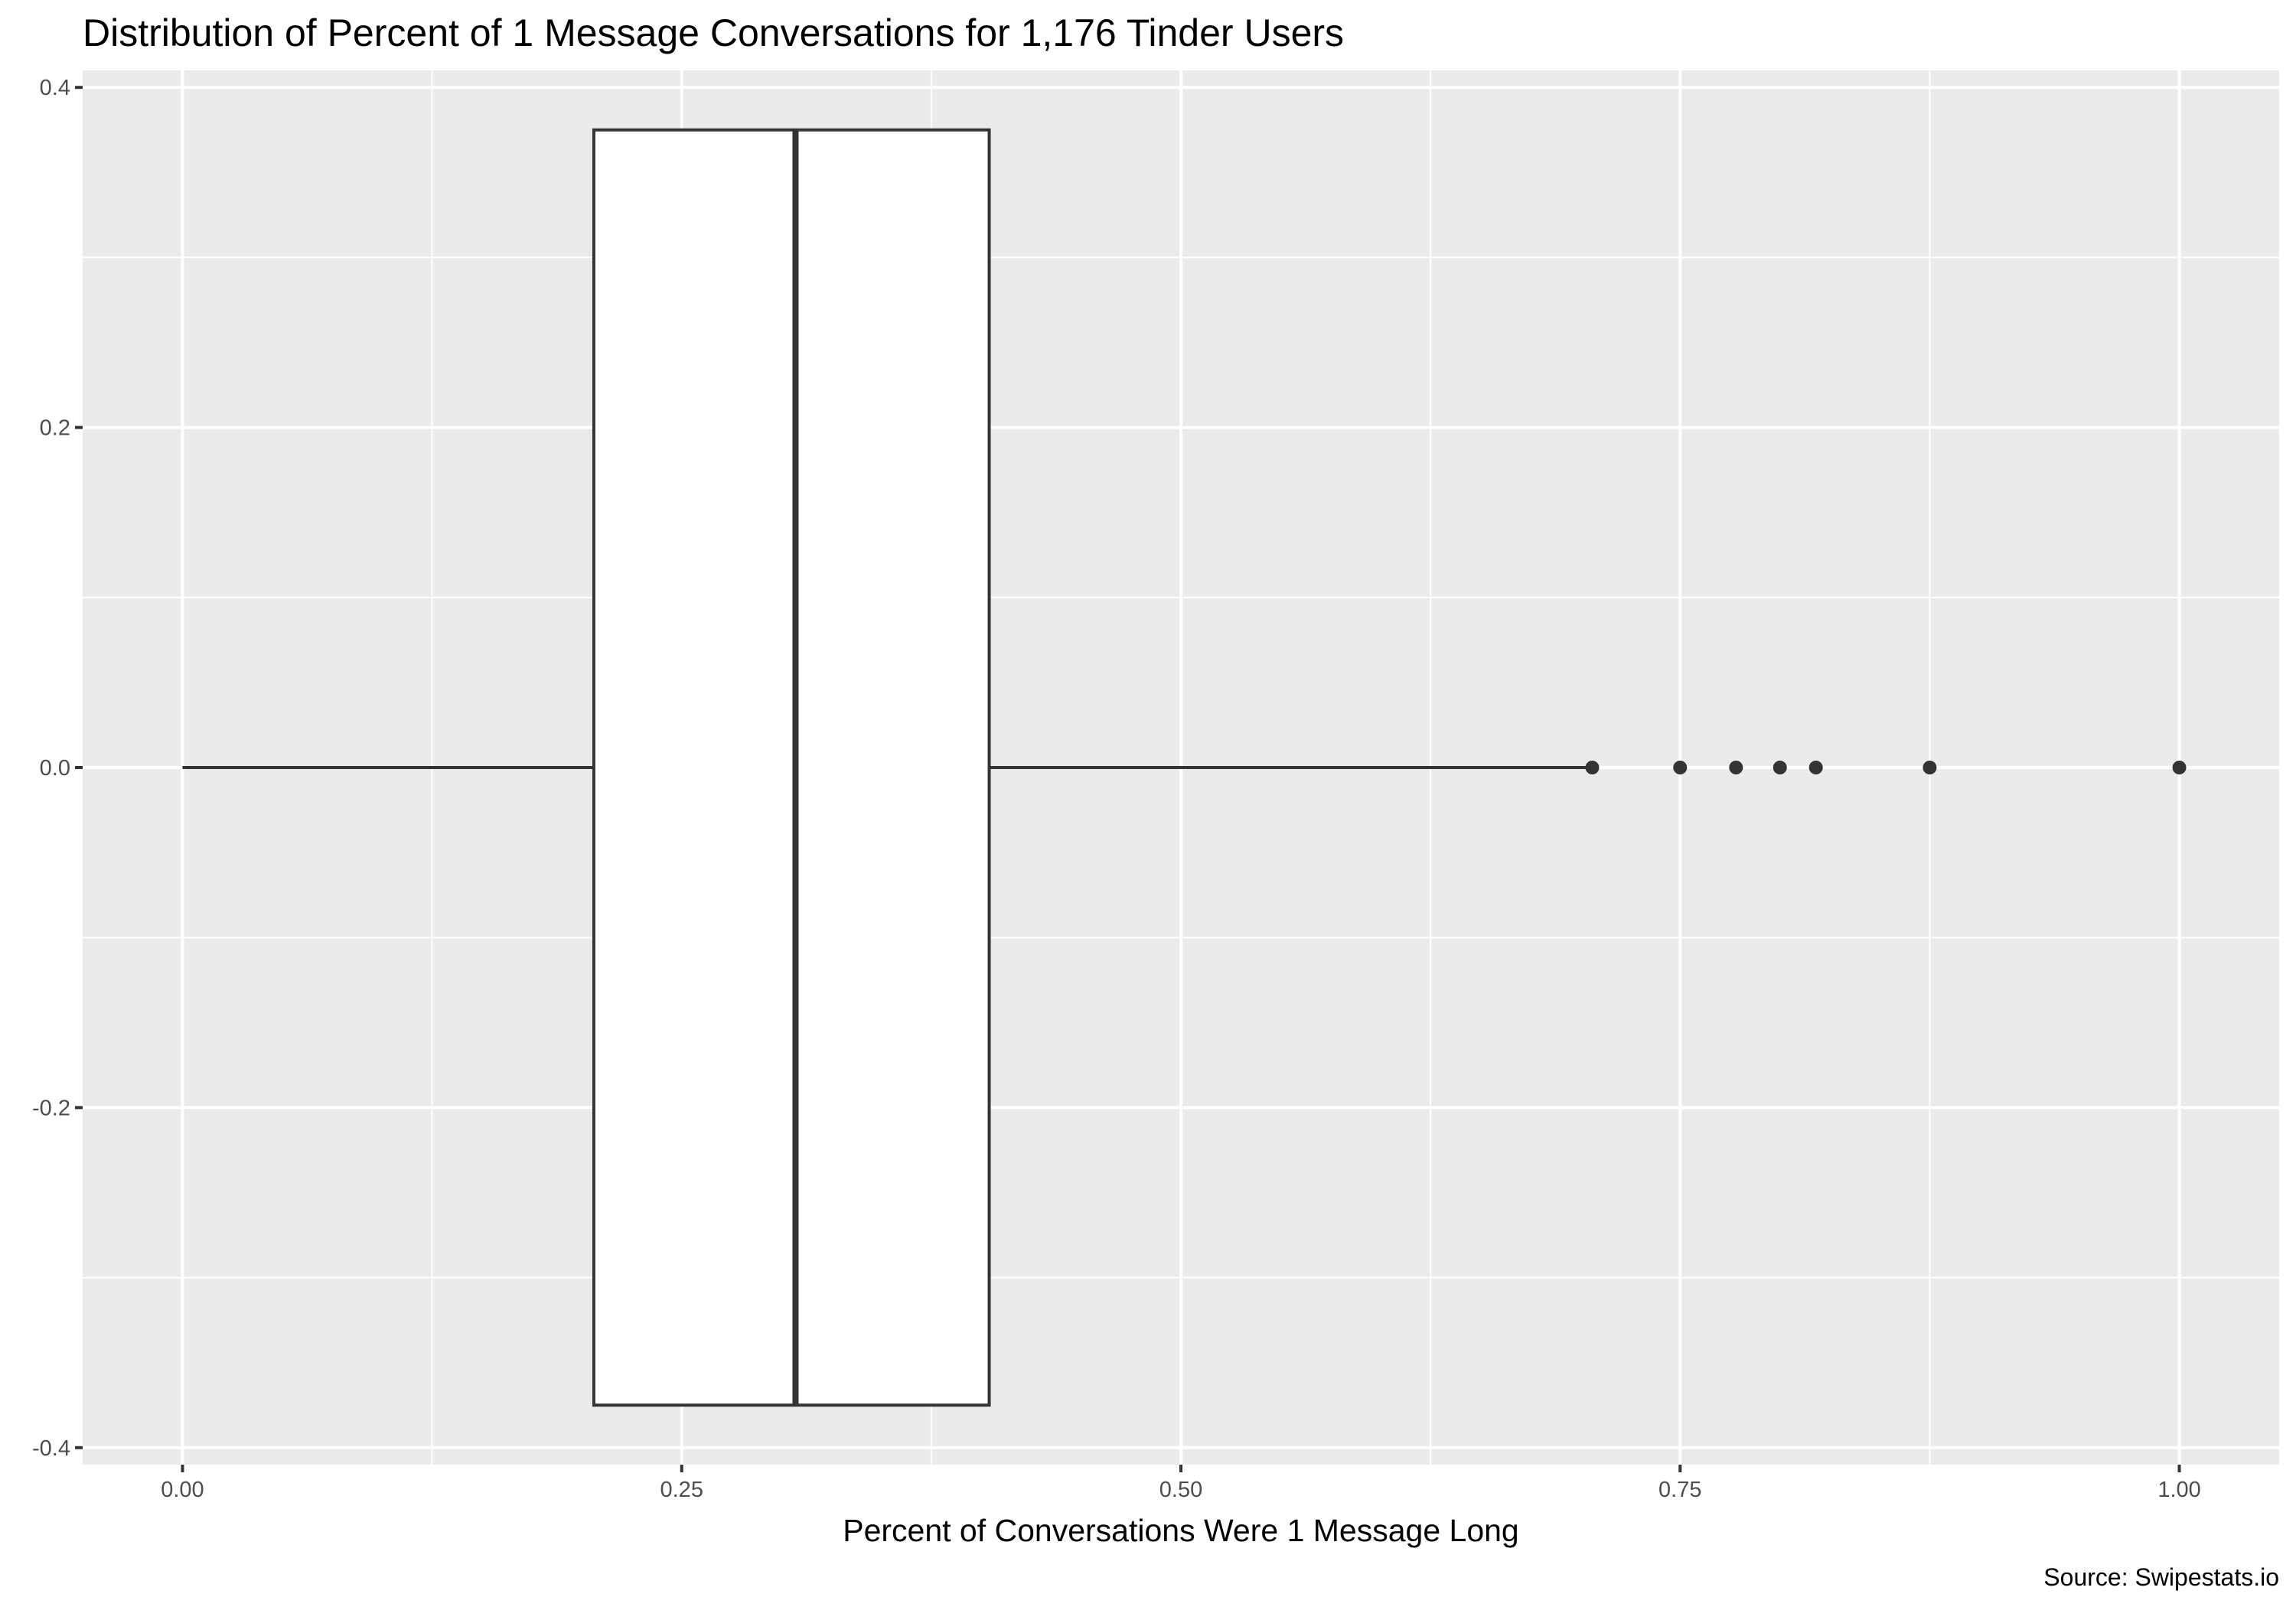 This screenshot has width=2296, height=1607. I want to click on chart-caption: Source: Swipestats.io, so click(2161, 1577).